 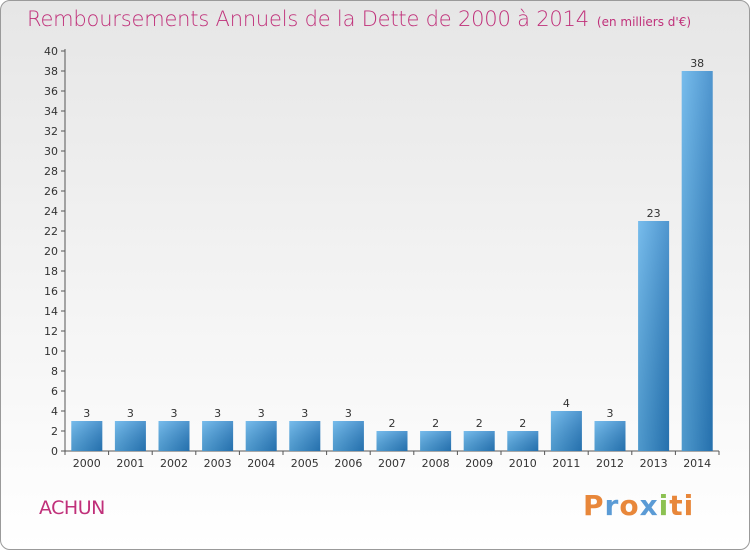 What do you see at coordinates (54, 391) in the screenshot?
I see `y-tick-label: 6` at bounding box center [54, 391].